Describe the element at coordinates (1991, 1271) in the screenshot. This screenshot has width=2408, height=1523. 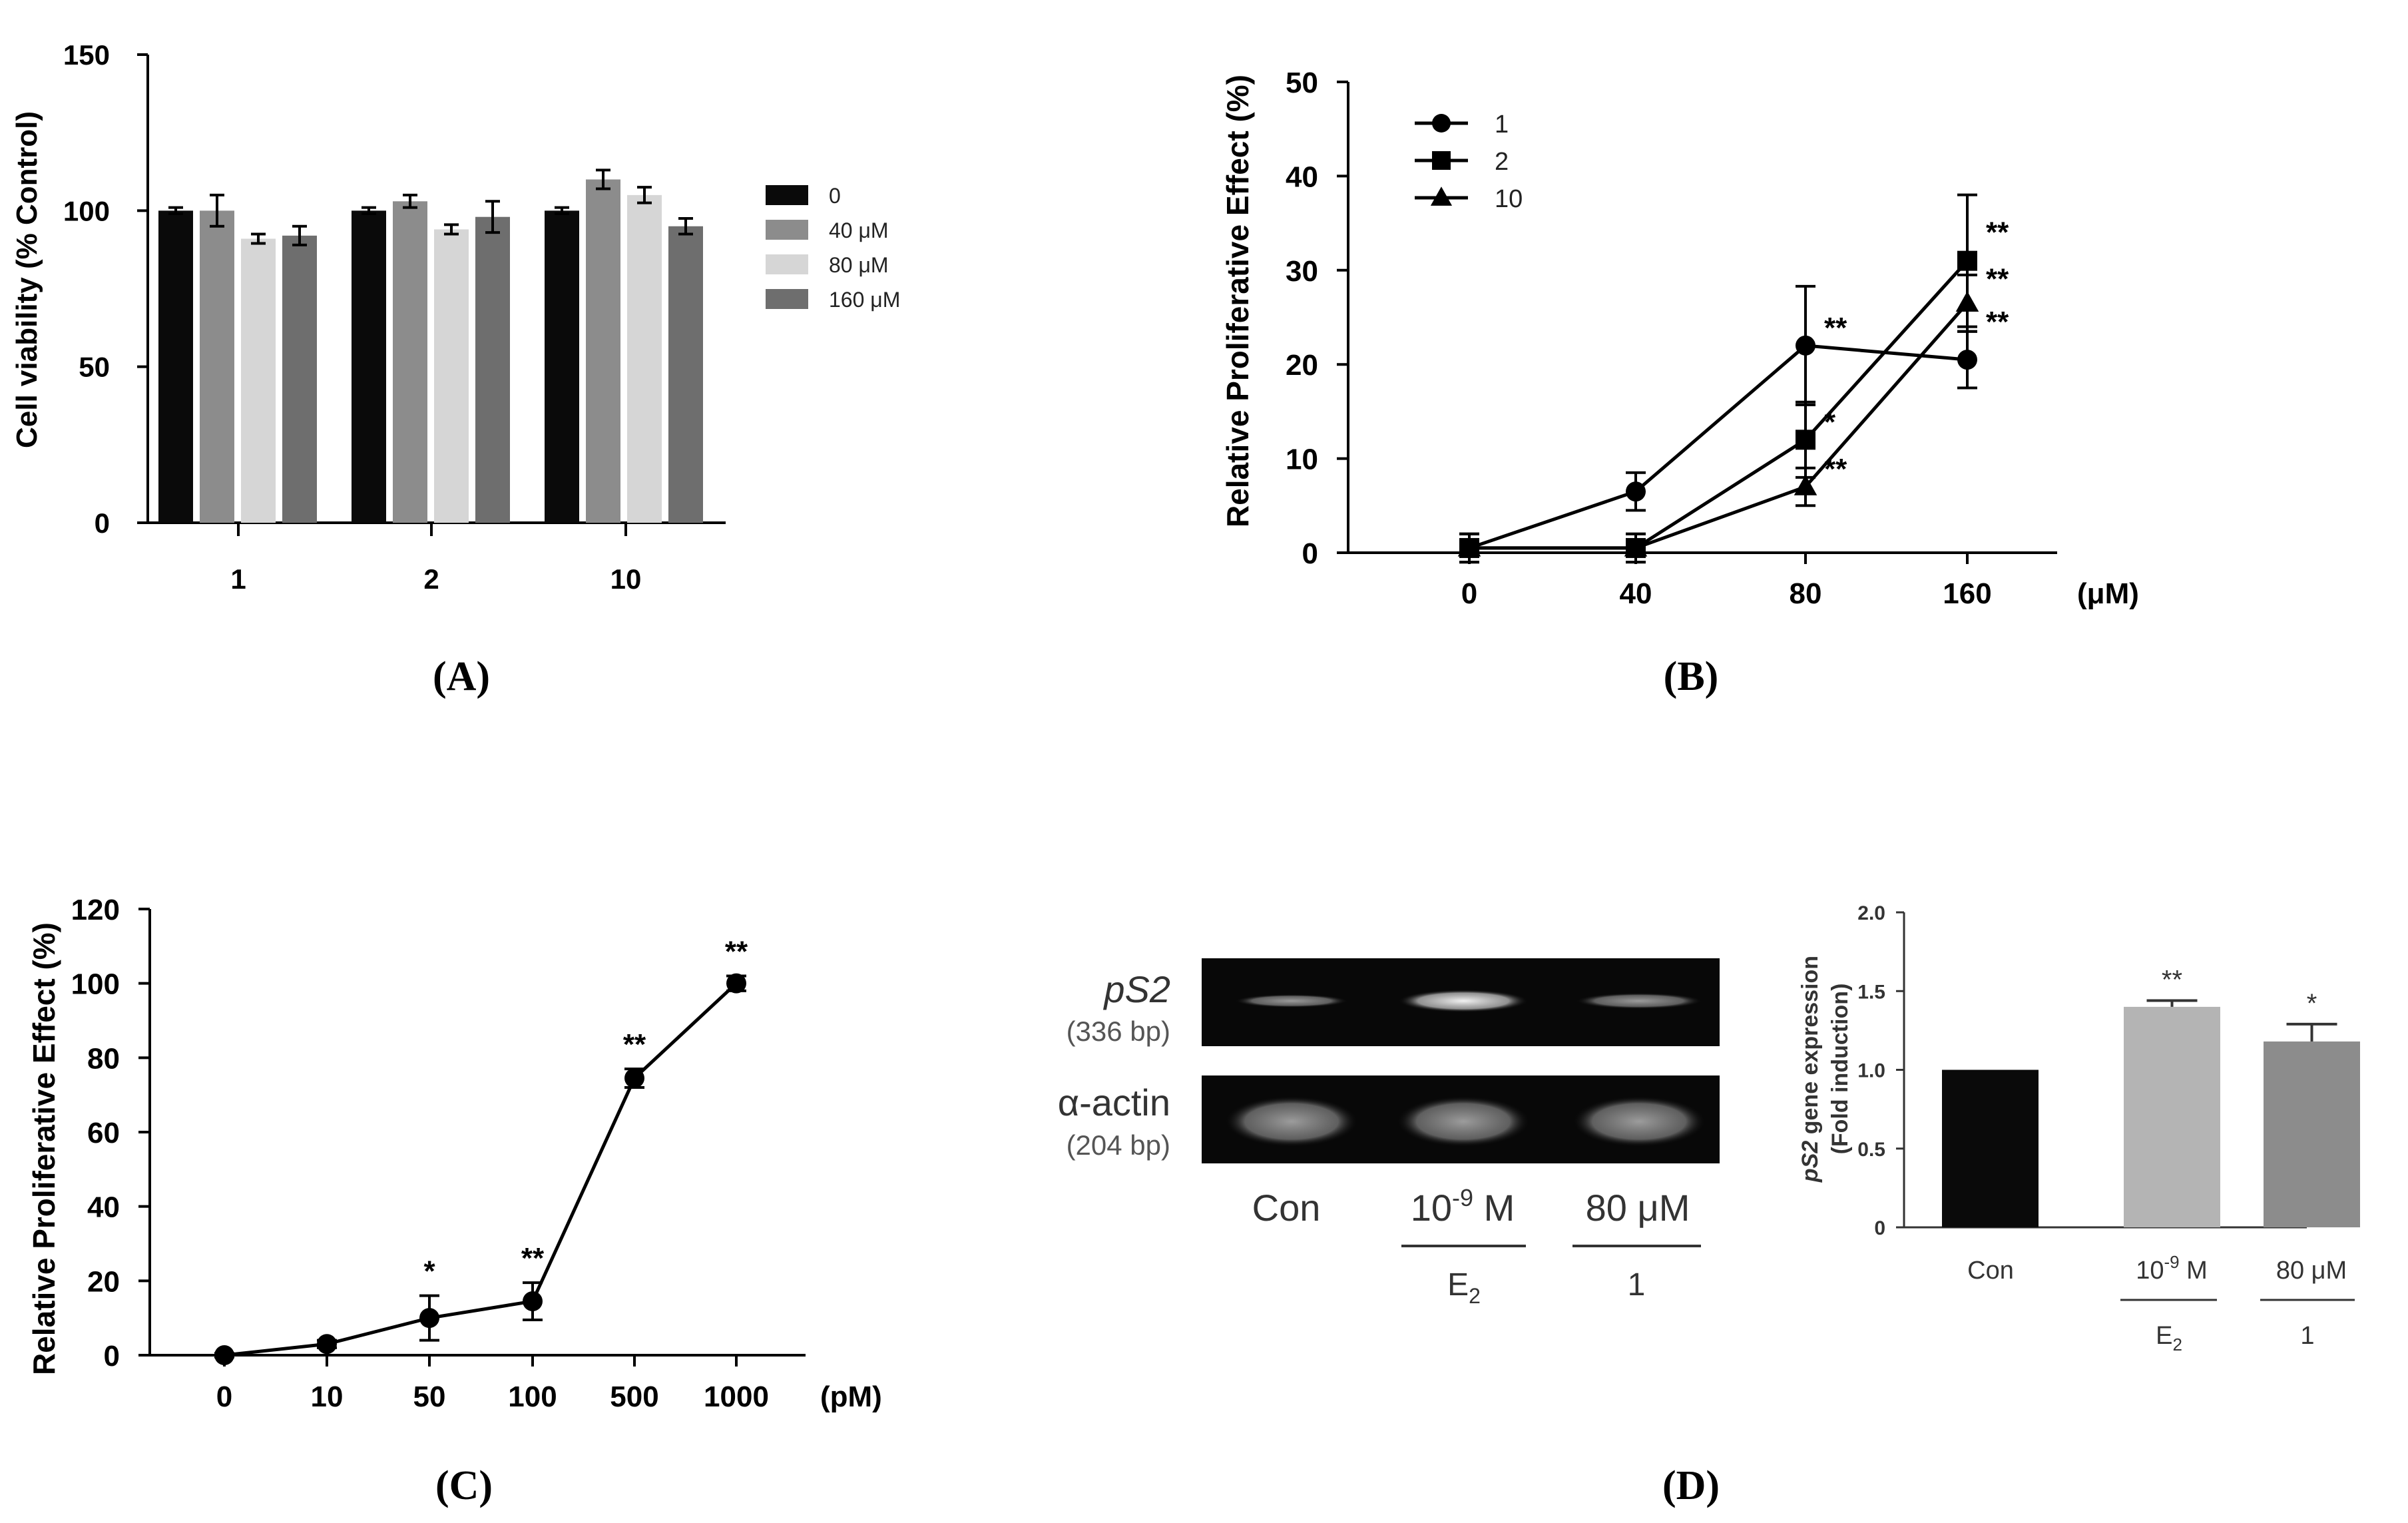
I see `panel-d-xtick-label: Con` at that location.